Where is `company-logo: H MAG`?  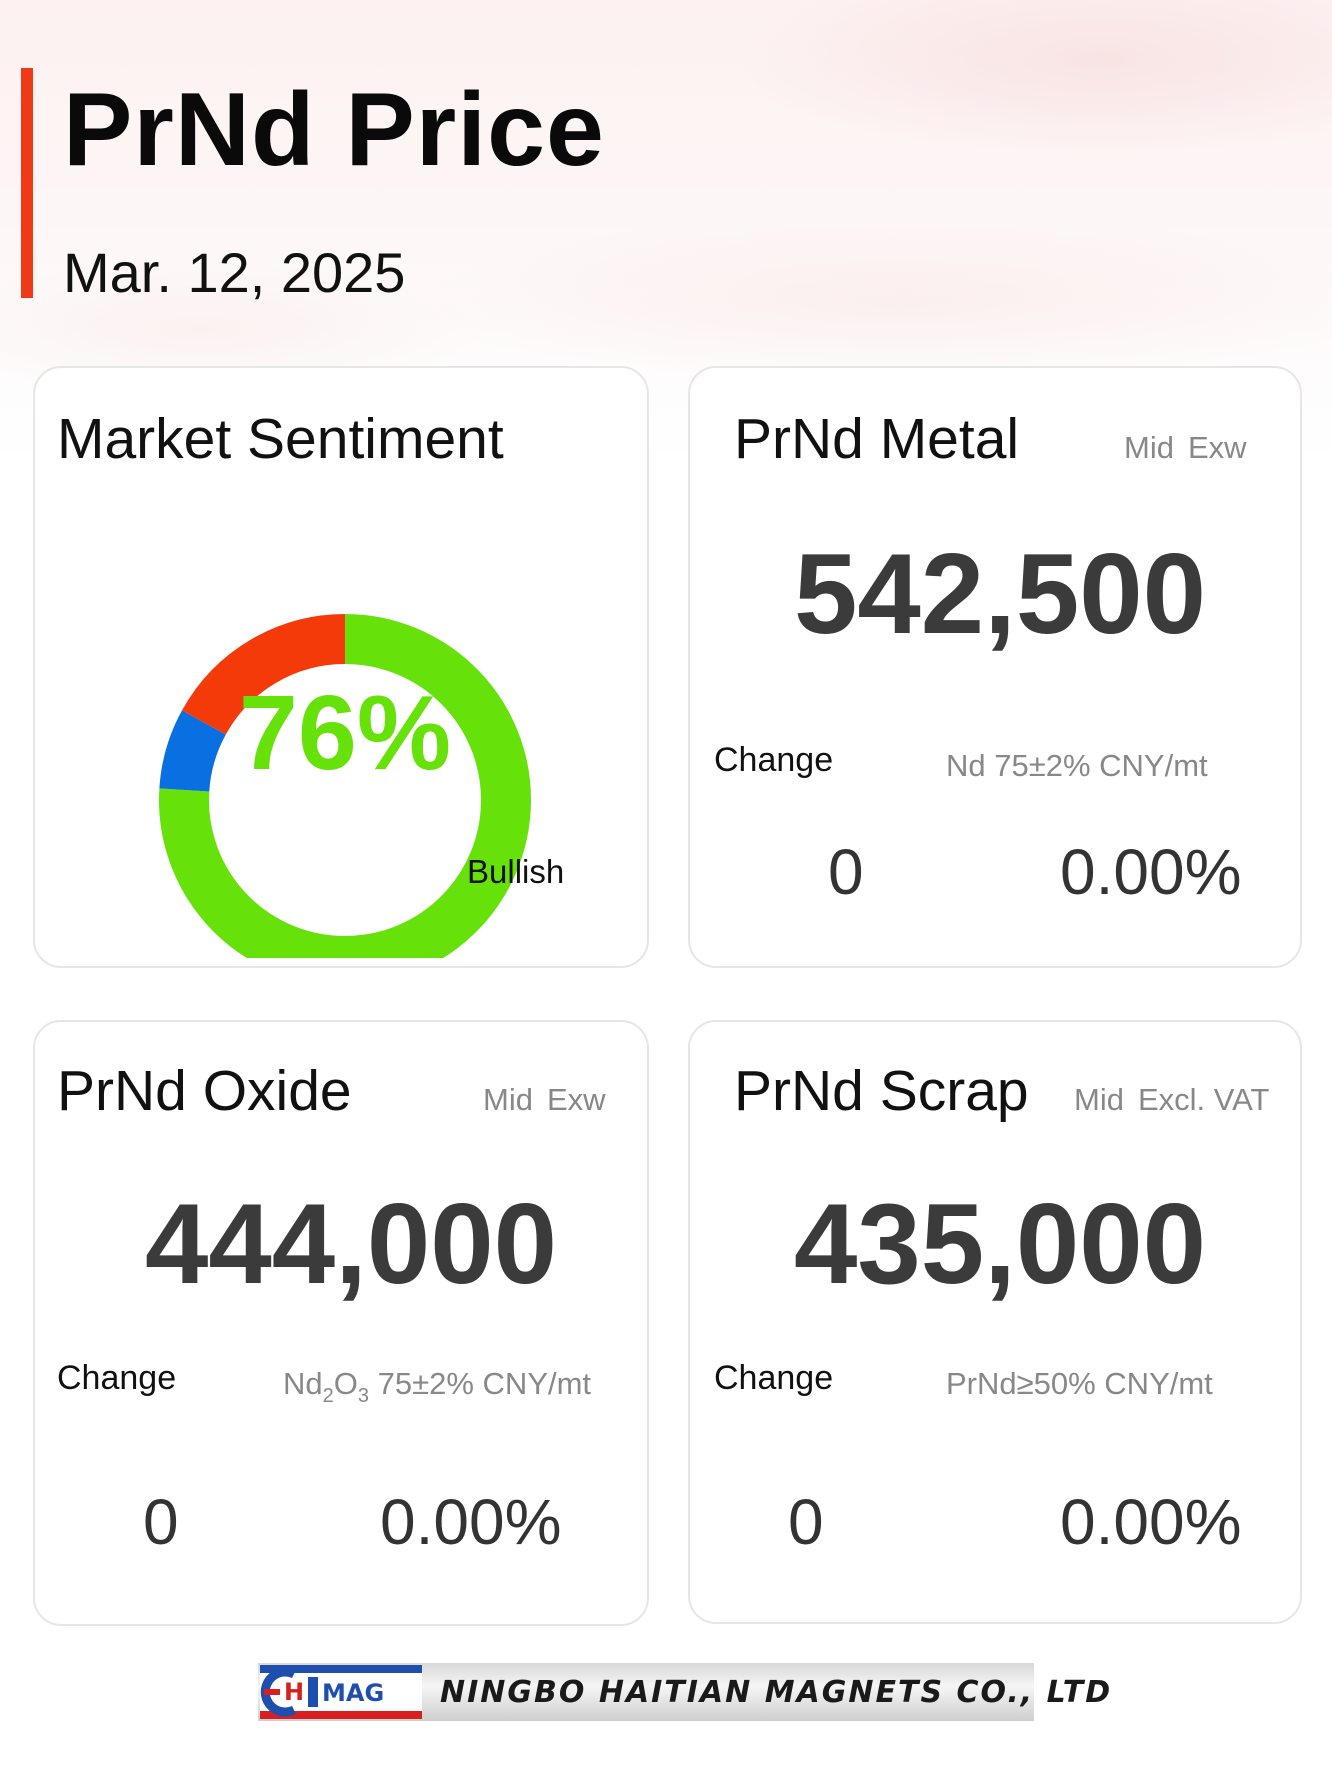
company-logo: H MAG is located at coordinates (341, 1692).